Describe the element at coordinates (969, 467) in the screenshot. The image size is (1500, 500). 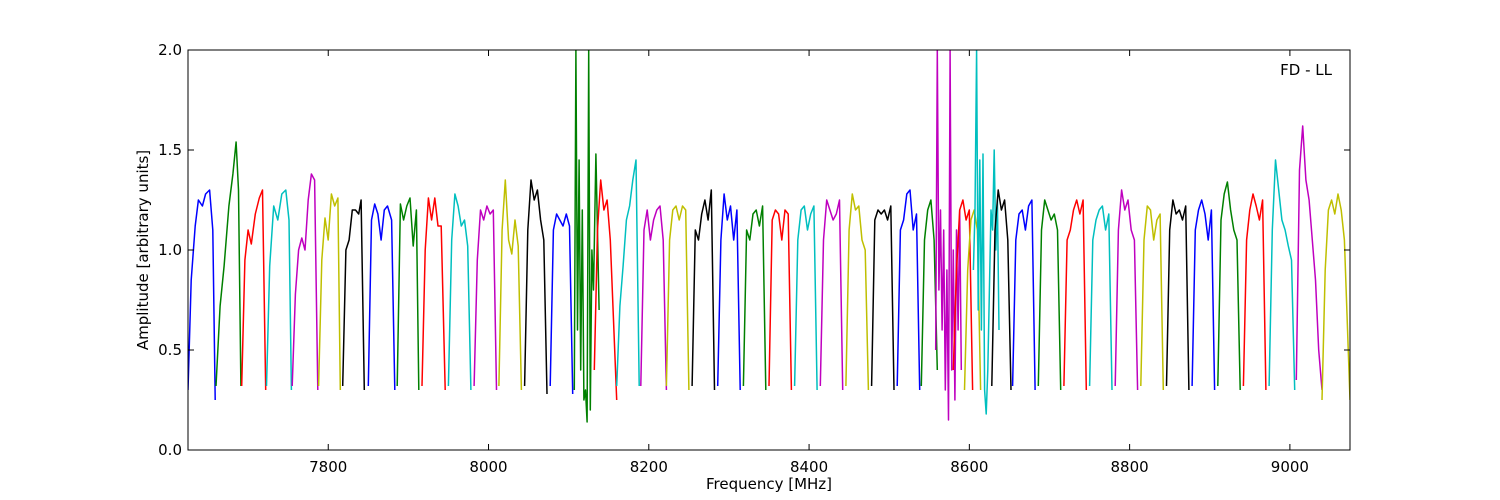
I see `x-tick-label: 8600` at that location.